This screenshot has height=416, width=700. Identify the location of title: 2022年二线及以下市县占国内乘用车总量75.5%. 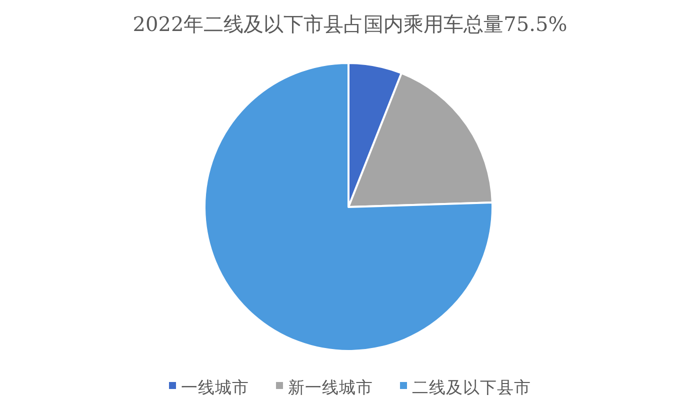
(350, 24).